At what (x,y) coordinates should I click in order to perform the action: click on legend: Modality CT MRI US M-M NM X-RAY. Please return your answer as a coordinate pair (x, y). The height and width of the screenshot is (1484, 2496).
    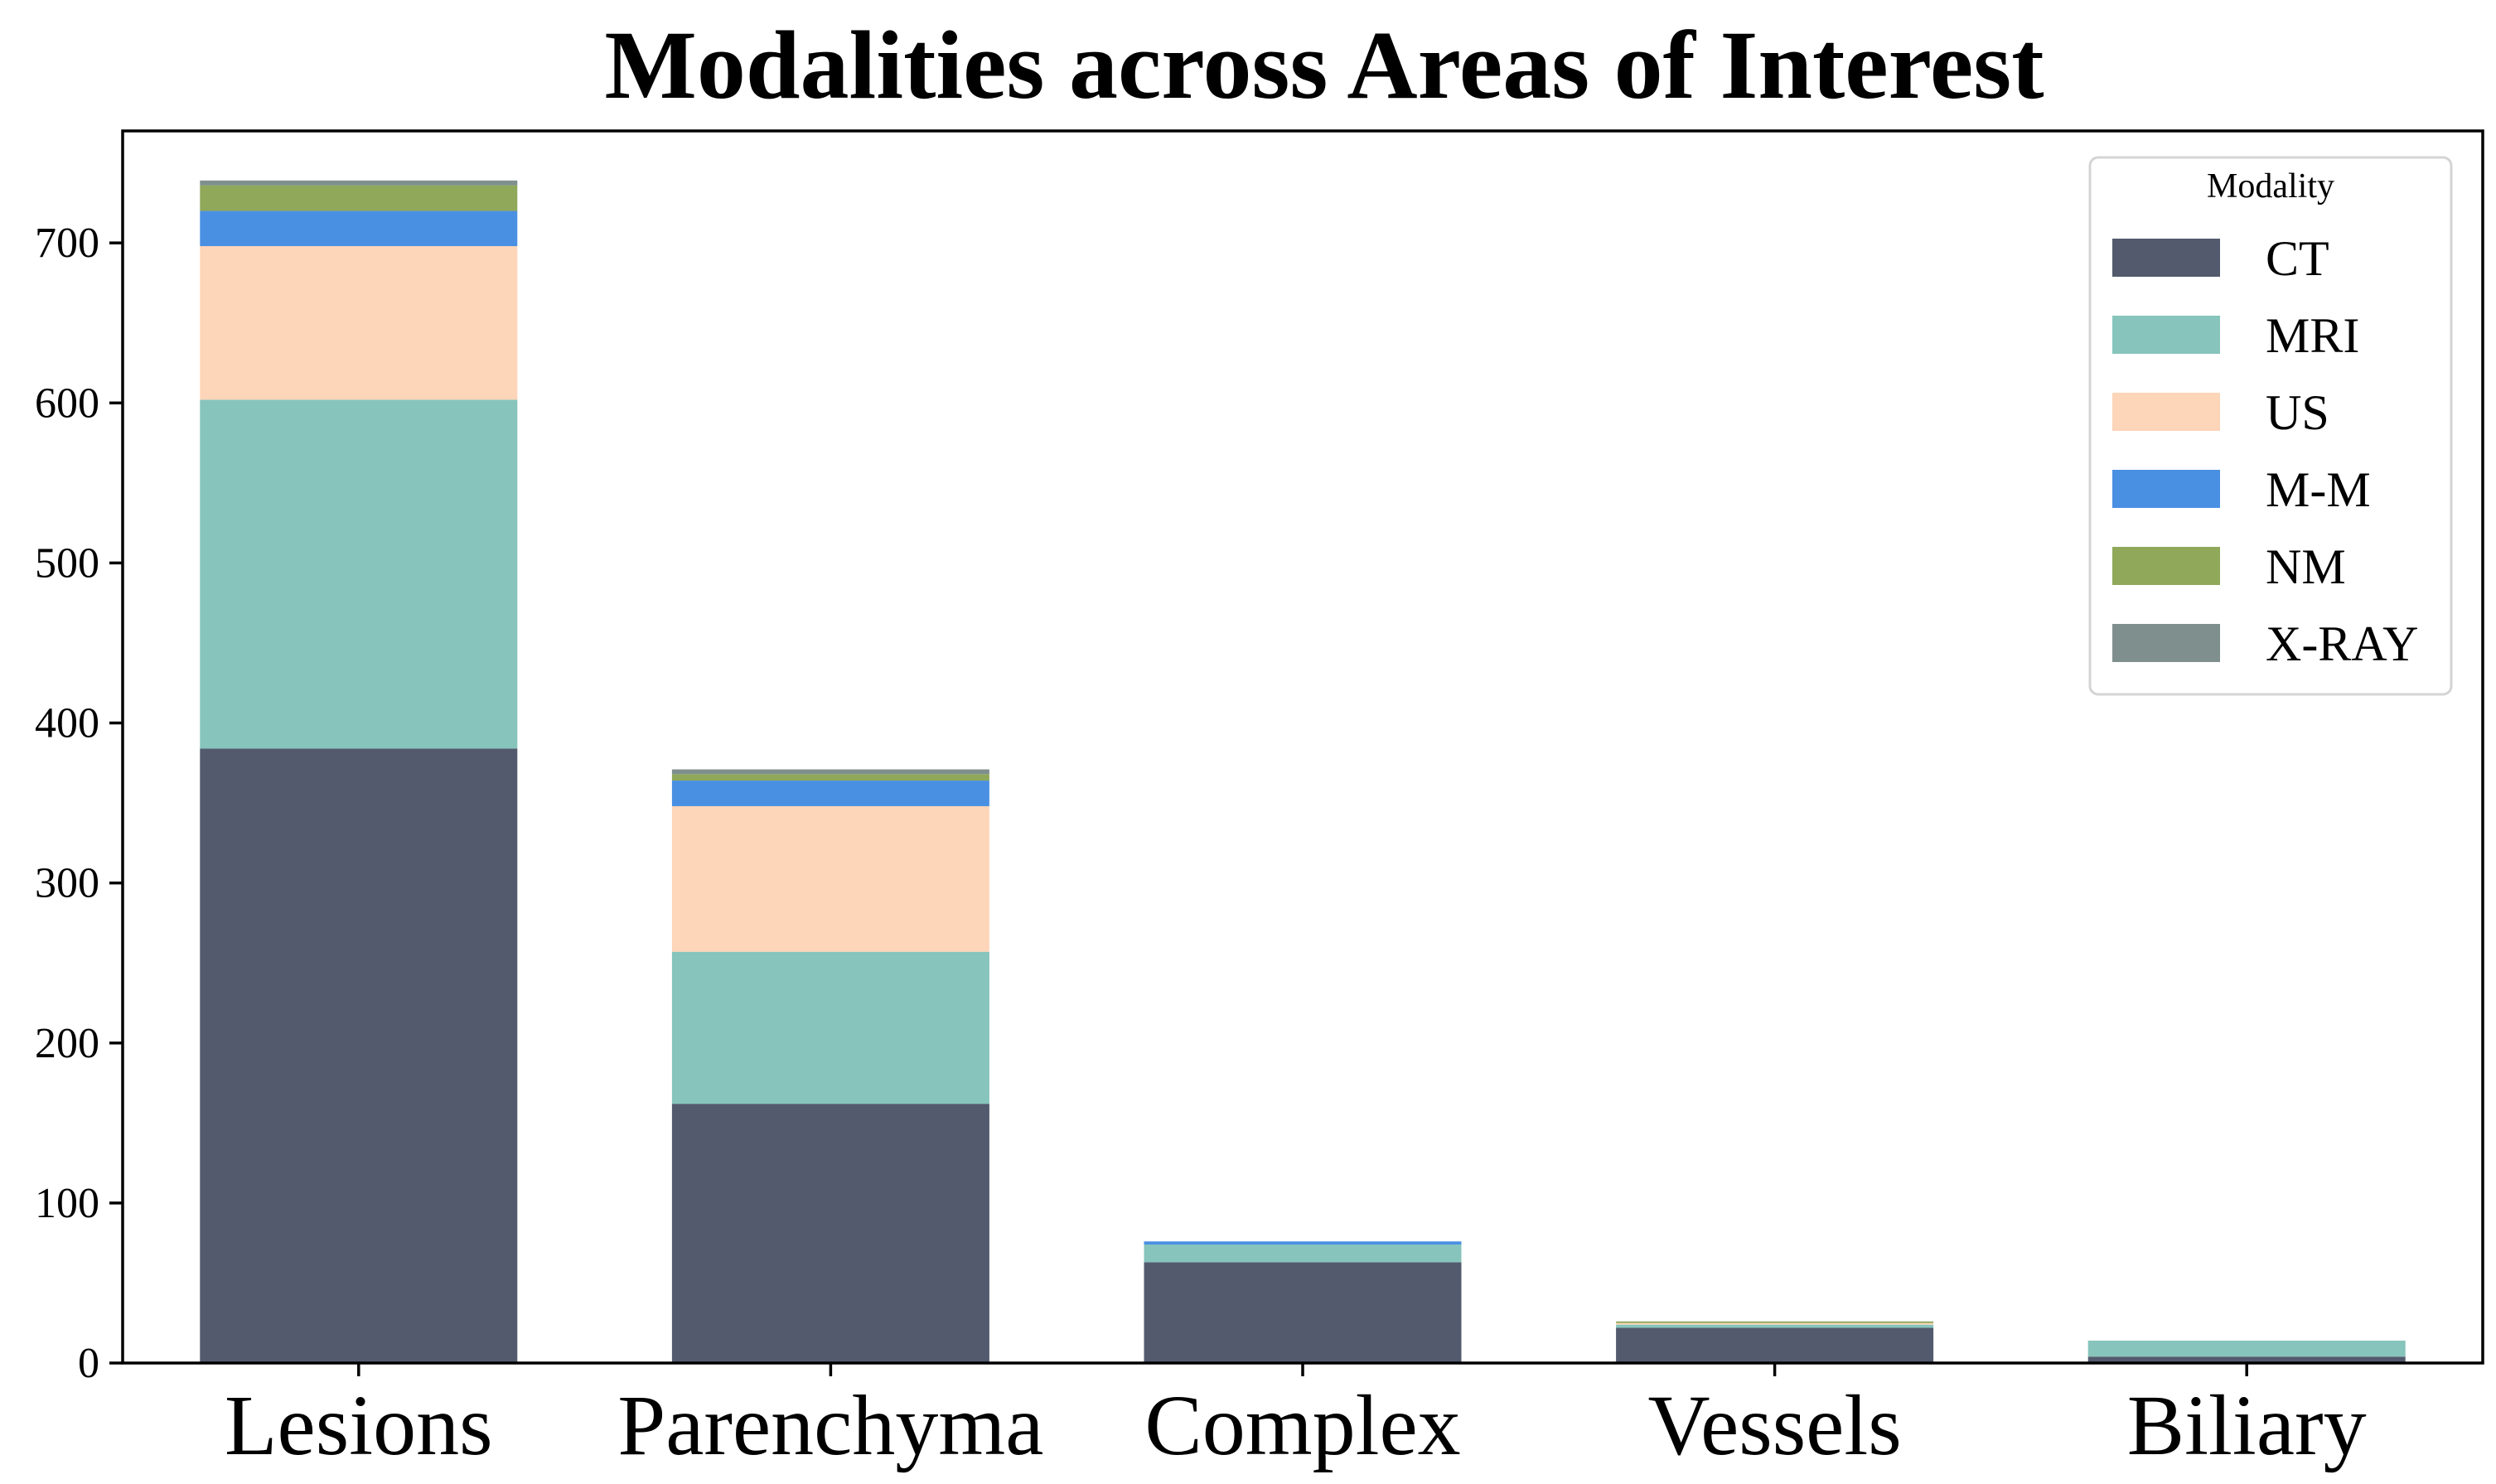
    Looking at the image, I should click on (2270, 426).